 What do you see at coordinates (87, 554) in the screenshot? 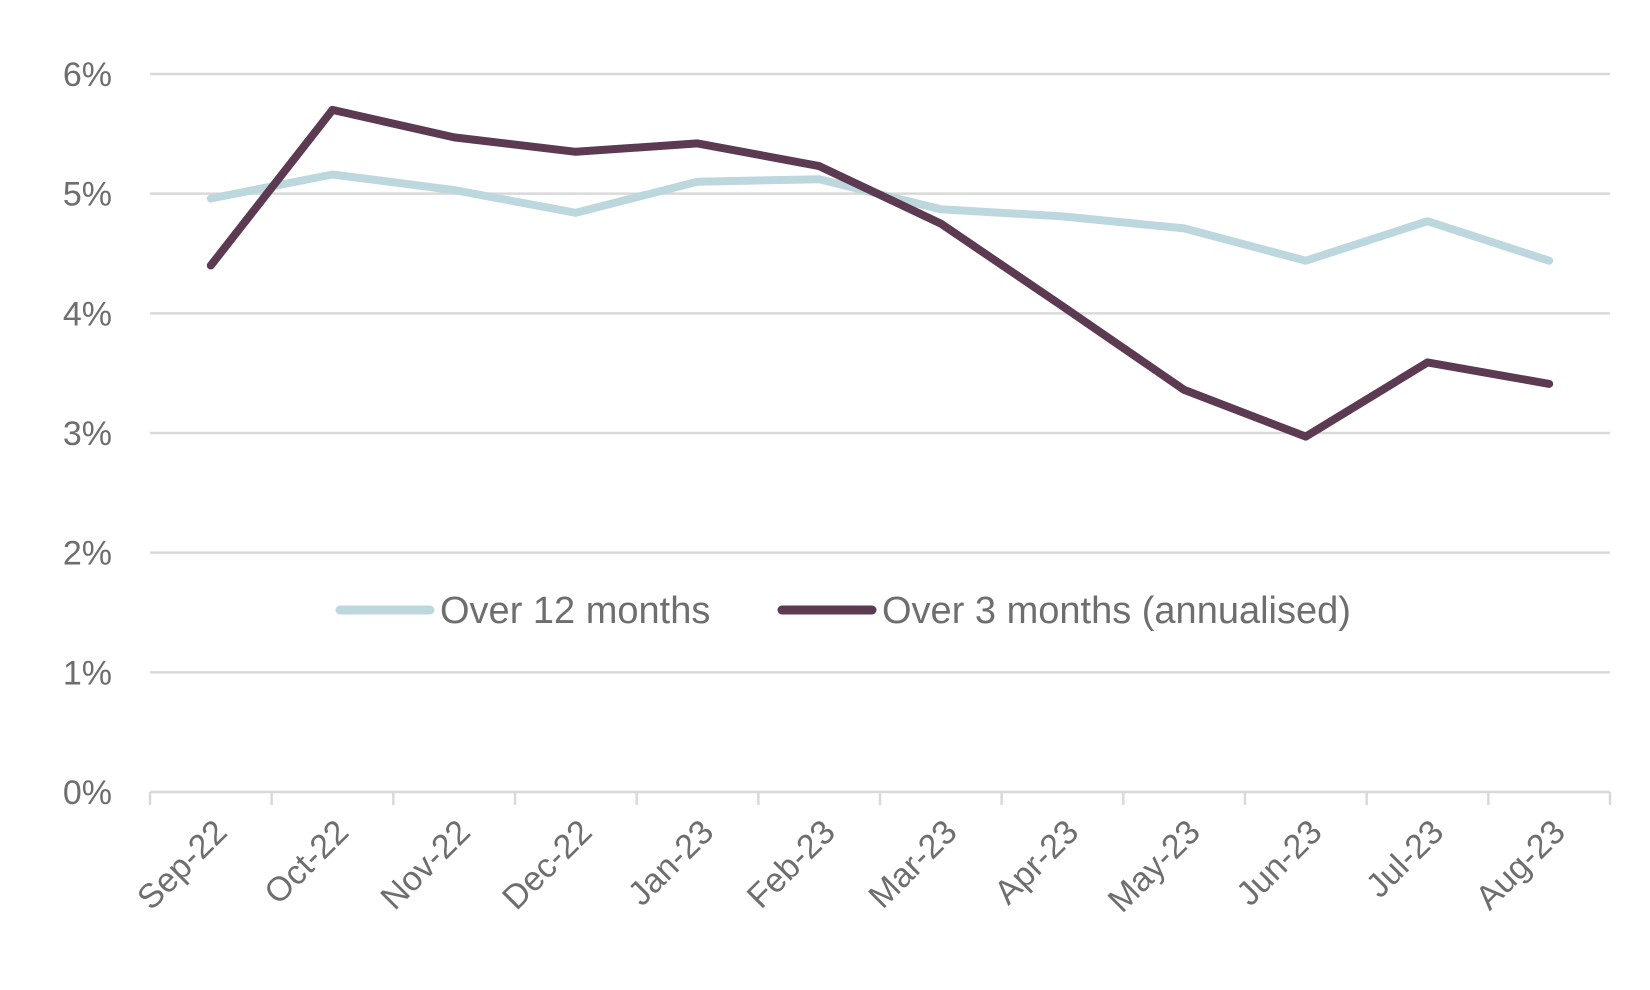
I see `y-tick-label: 2%` at bounding box center [87, 554].